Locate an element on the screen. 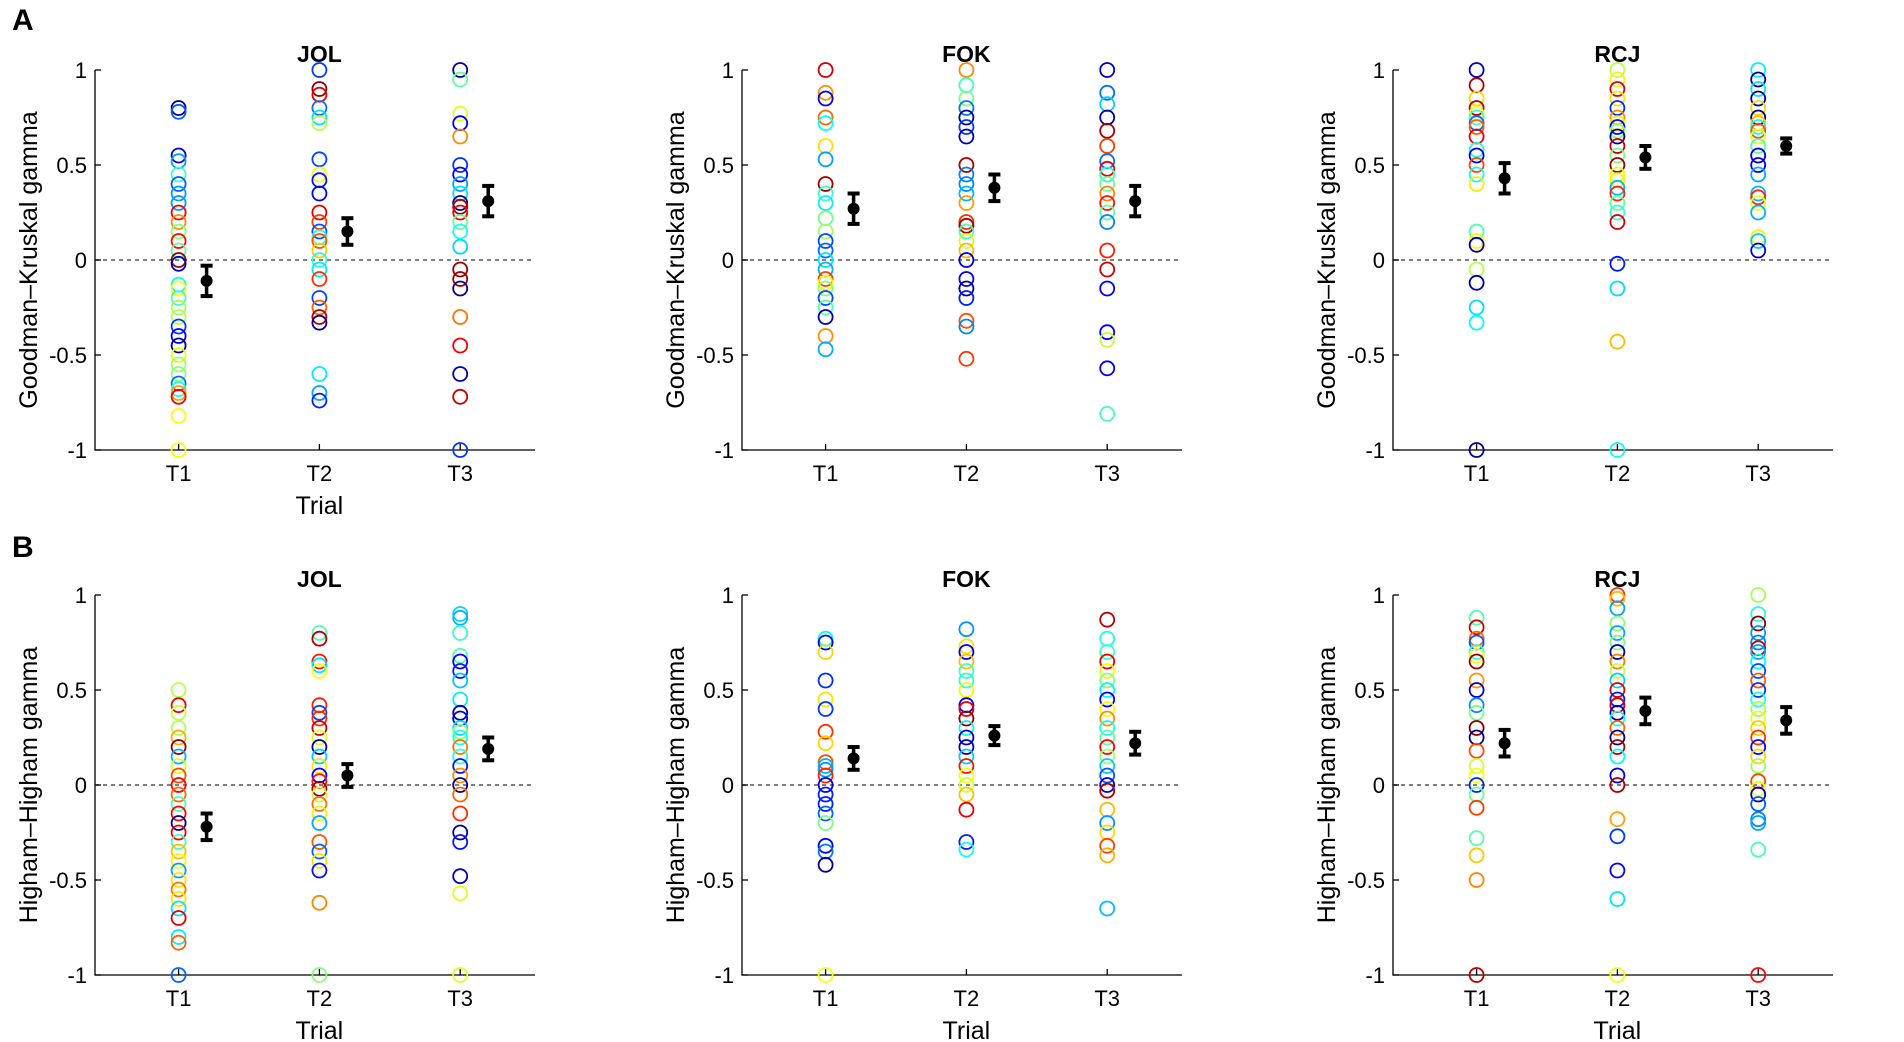  y-tick-label: 1 is located at coordinates (81, 595).